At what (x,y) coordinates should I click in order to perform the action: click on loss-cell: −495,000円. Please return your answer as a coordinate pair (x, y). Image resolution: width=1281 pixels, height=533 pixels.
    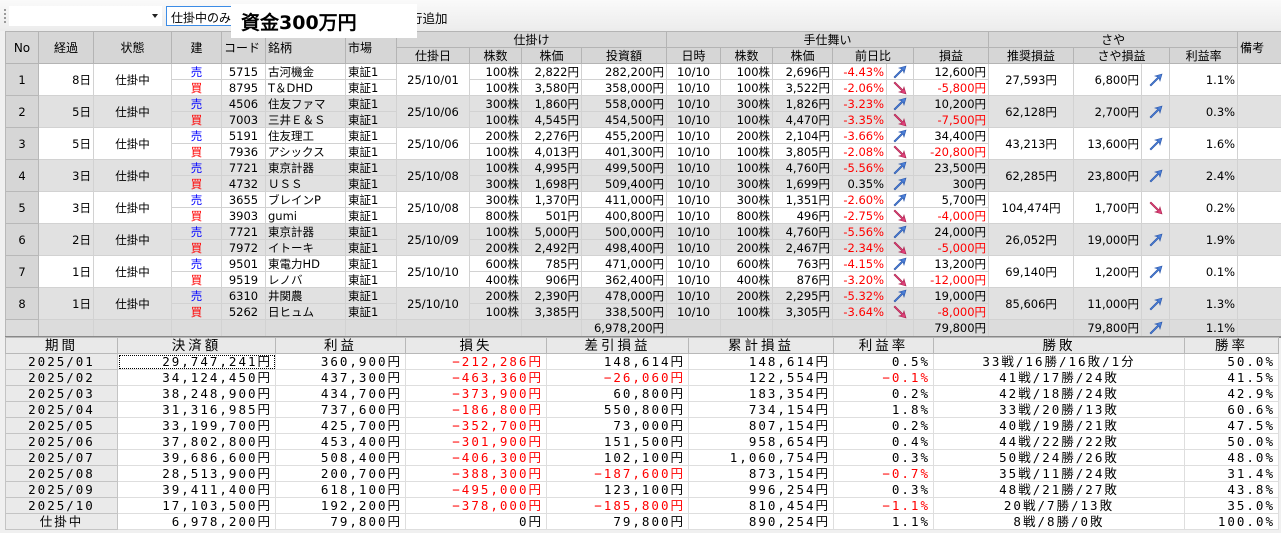
    Looking at the image, I should click on (476, 489).